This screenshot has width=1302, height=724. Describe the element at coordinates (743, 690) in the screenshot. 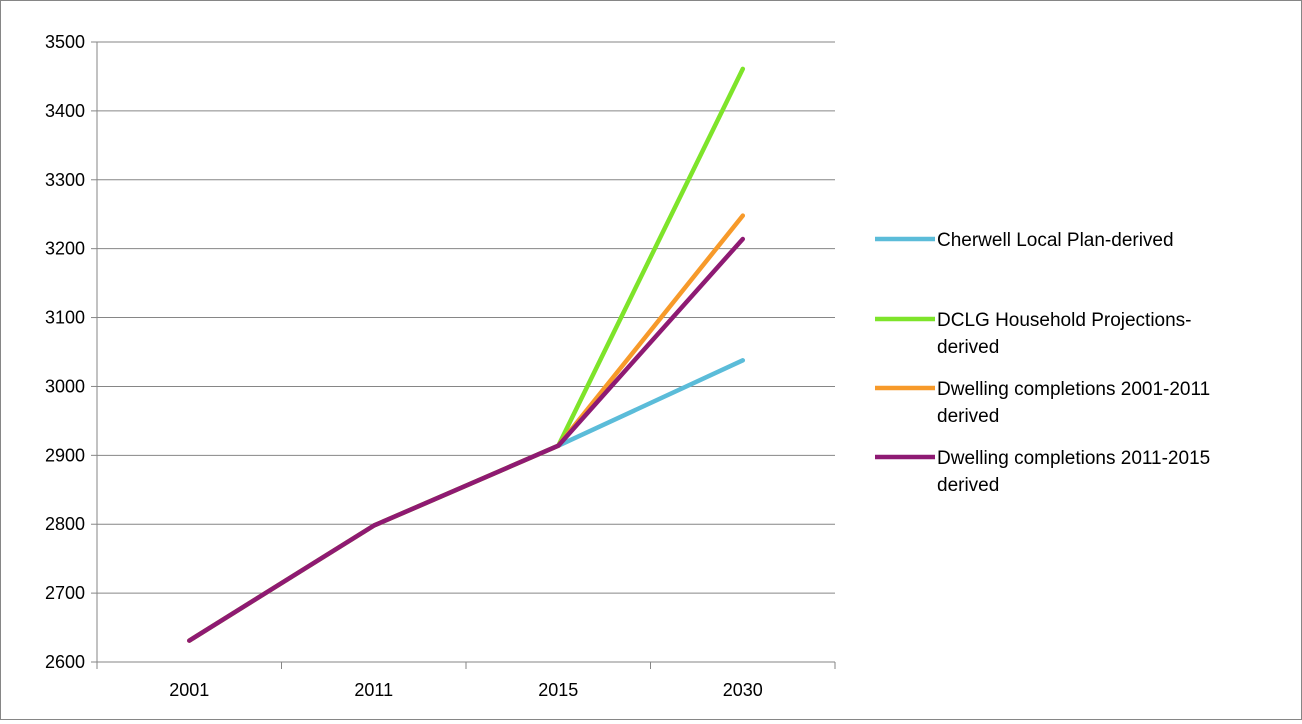

I see `x-tick-label: 2030` at that location.